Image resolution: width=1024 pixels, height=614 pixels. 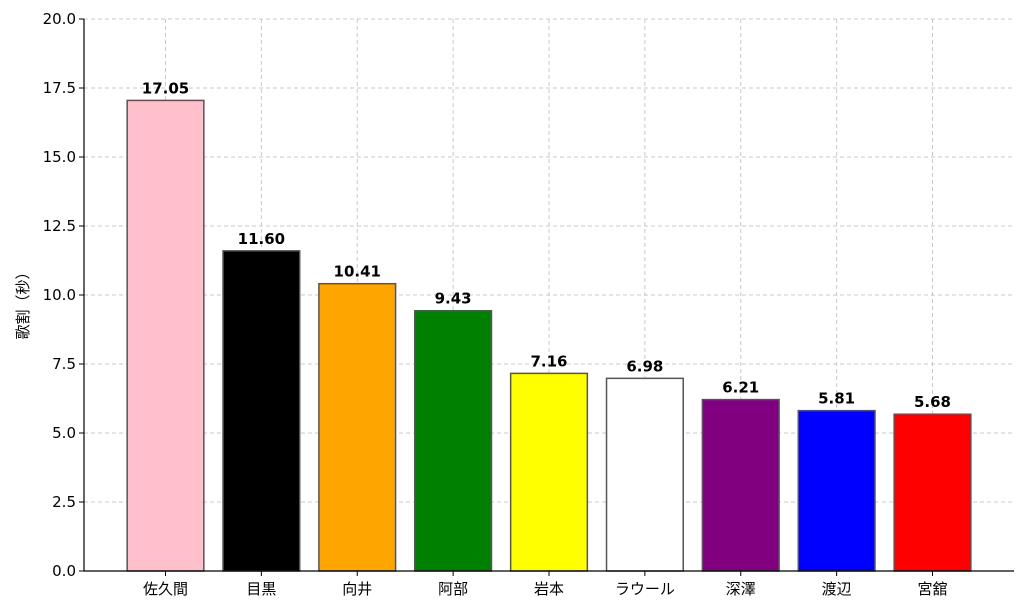 What do you see at coordinates (59, 19) in the screenshot?
I see `y-tick-label: 20.0` at bounding box center [59, 19].